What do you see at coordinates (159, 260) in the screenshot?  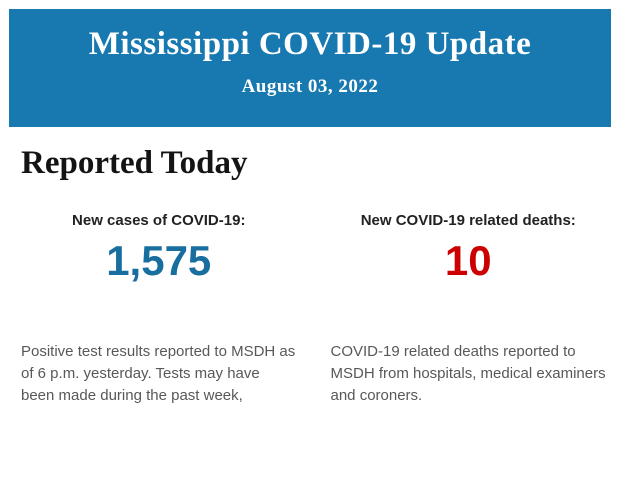 I see `new-cases-value: 1,575` at bounding box center [159, 260].